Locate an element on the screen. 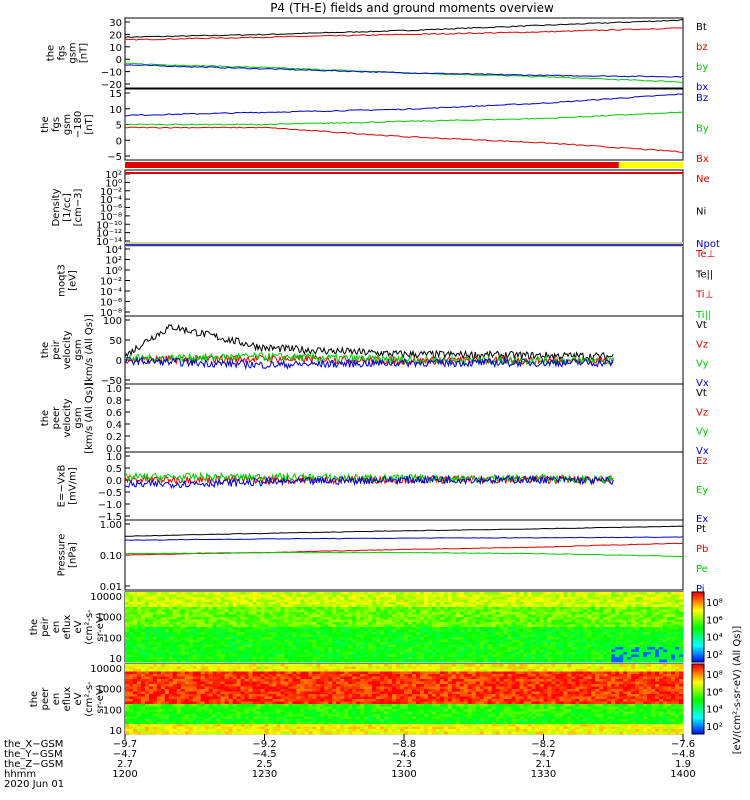 Image resolution: width=750 pixels, height=800 pixels. legend-Ey: Ey is located at coordinates (702, 490).